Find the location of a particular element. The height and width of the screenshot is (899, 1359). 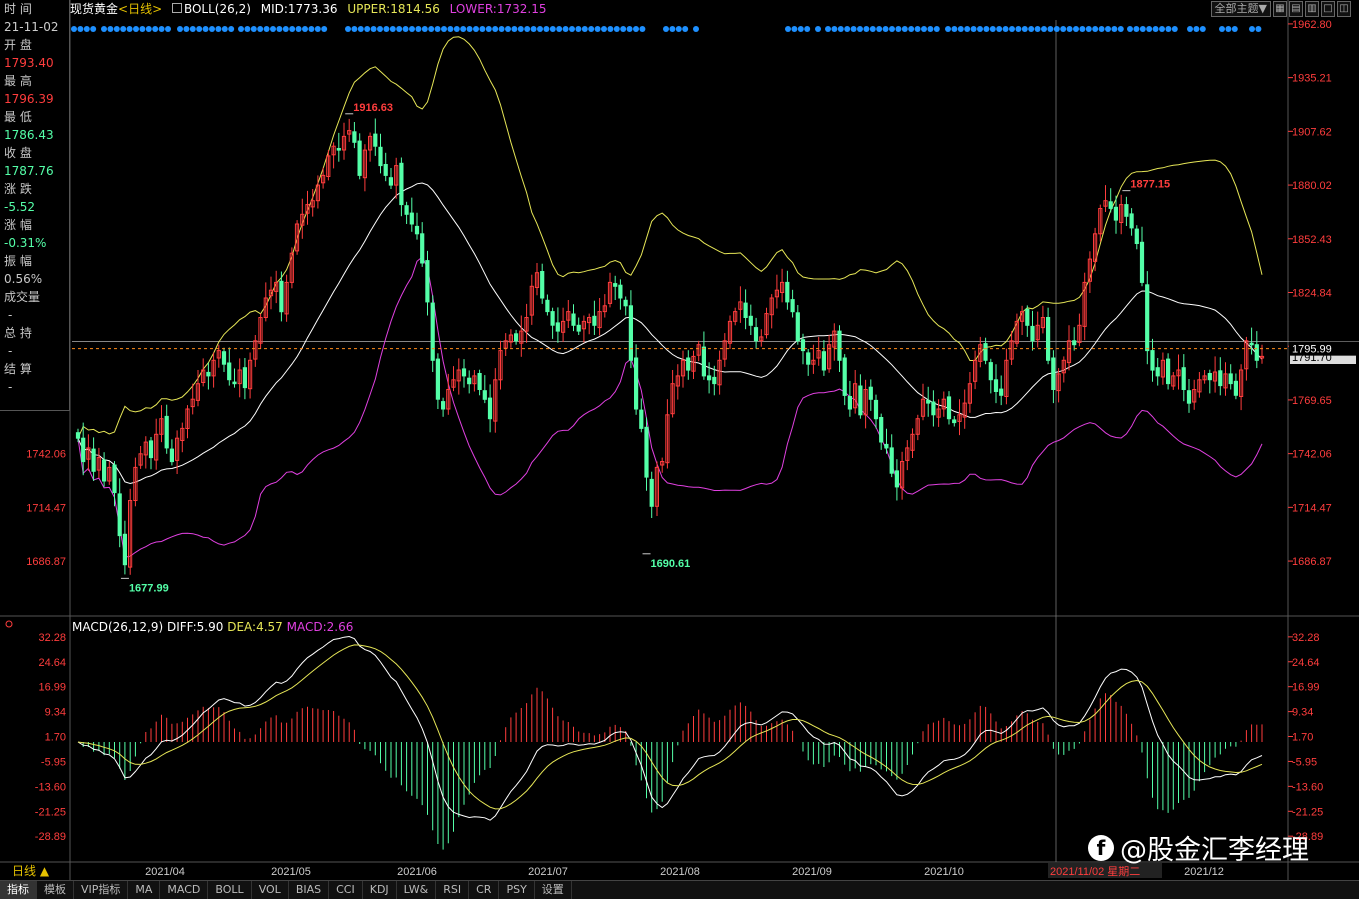

tab-14: 设置 is located at coordinates (553, 890).